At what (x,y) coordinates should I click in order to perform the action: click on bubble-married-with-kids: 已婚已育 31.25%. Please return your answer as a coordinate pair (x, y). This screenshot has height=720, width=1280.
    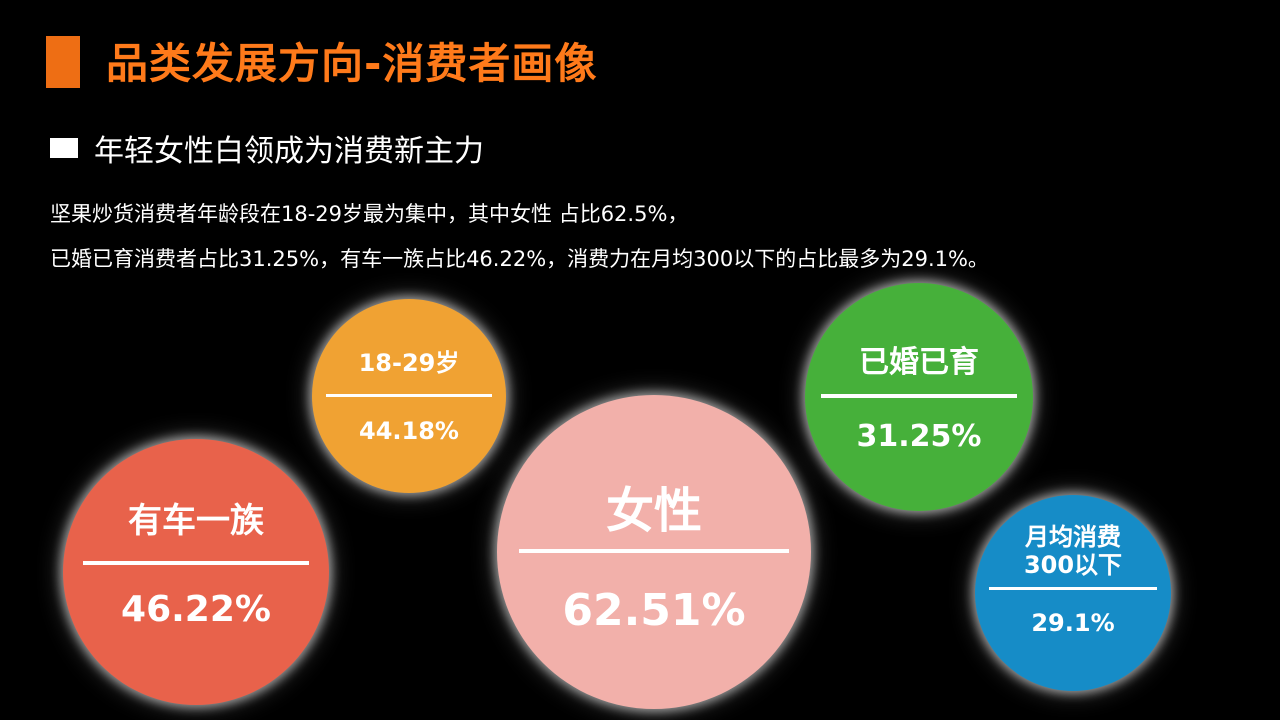
    Looking at the image, I should click on (919, 397).